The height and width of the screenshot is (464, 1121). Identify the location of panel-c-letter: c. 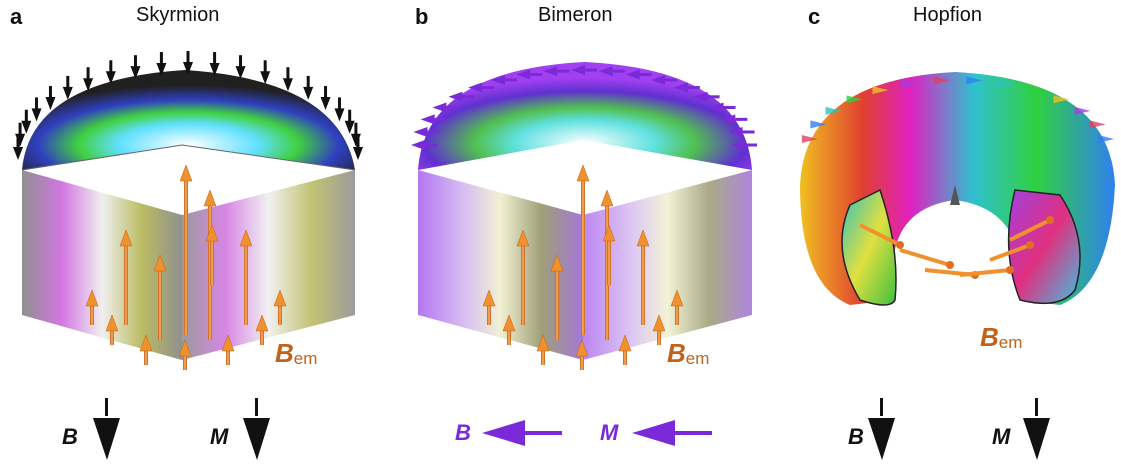
(814, 16).